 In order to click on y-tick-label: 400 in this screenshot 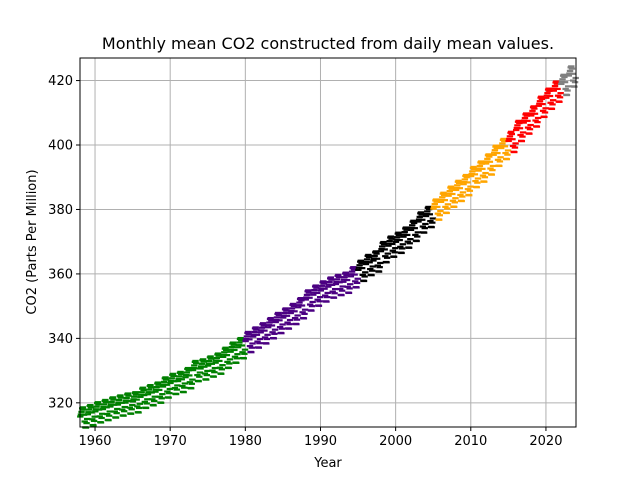, I will do `click(60, 146)`.